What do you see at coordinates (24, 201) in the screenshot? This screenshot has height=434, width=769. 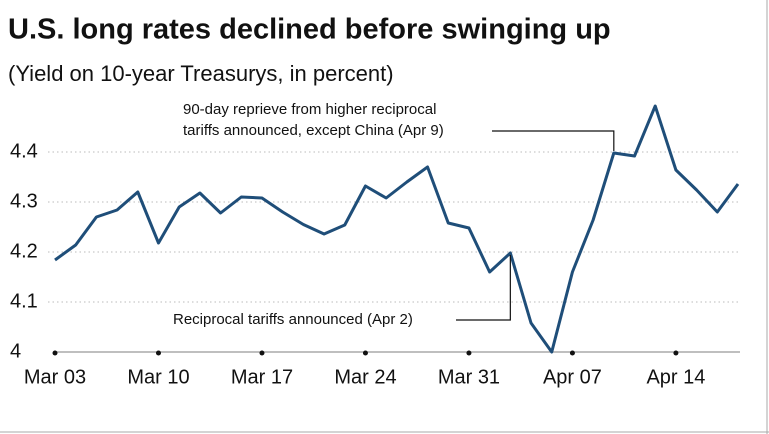 I see `y-tick-label: 4.3` at bounding box center [24, 201].